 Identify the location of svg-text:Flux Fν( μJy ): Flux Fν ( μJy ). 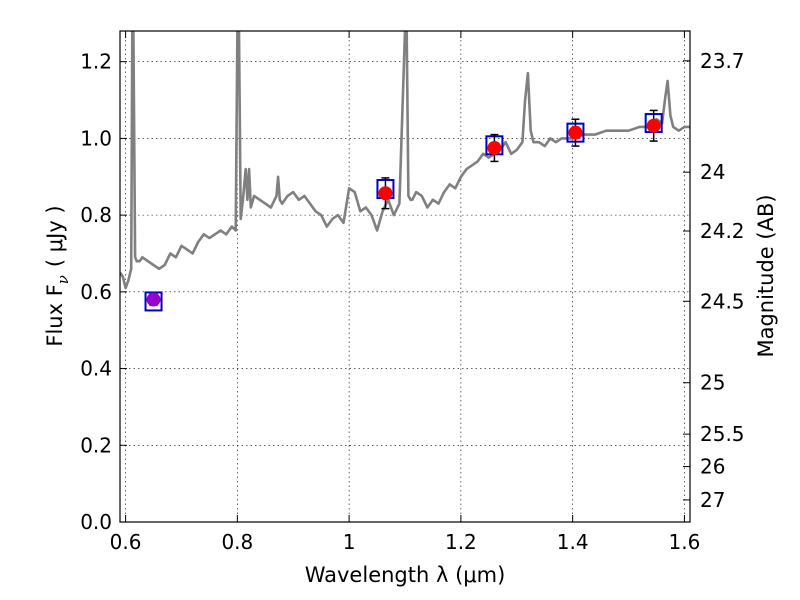
(57, 275).